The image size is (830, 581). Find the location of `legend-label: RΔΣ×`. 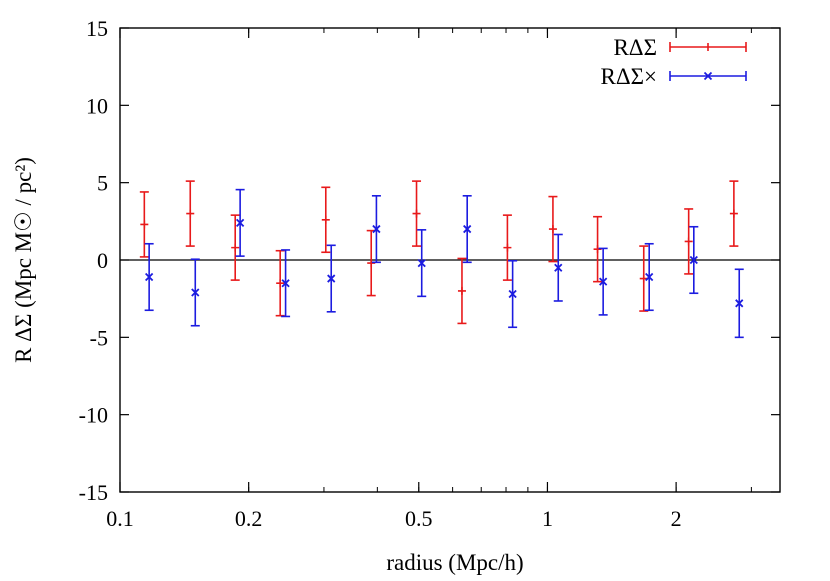

legend-label: RΔΣ× is located at coordinates (629, 76).